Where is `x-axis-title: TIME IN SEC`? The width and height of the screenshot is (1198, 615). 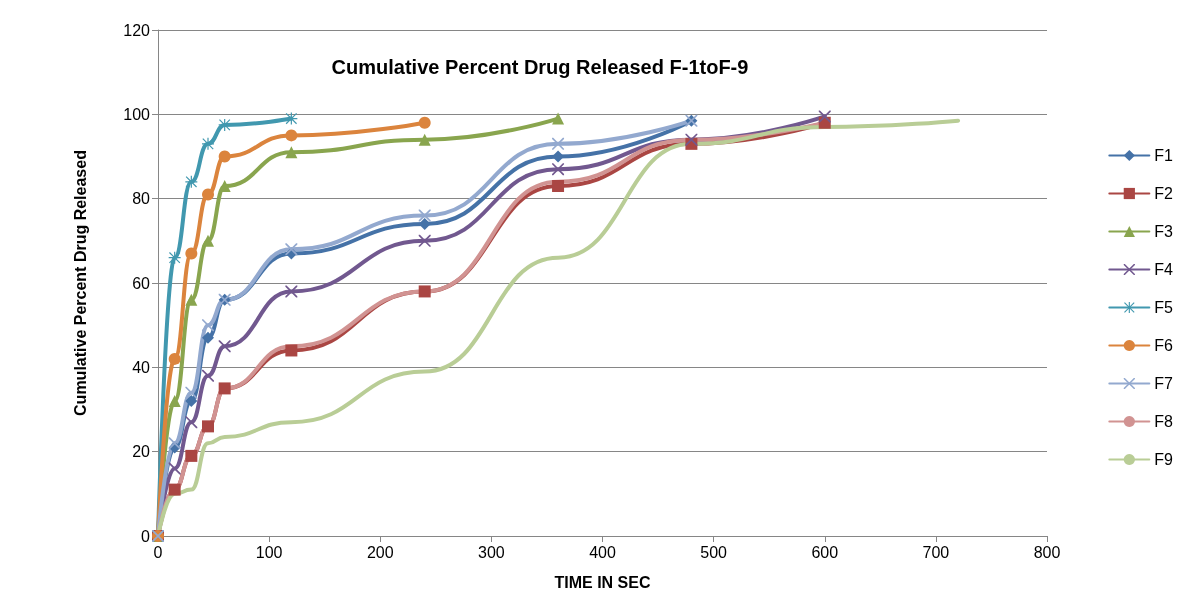
x-axis-title: TIME IN SEC is located at coordinates (602, 582).